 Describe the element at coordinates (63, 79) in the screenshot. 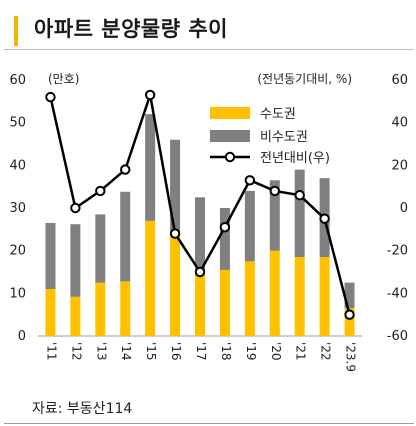

I see `left-axis-unit-label: (만호)` at that location.